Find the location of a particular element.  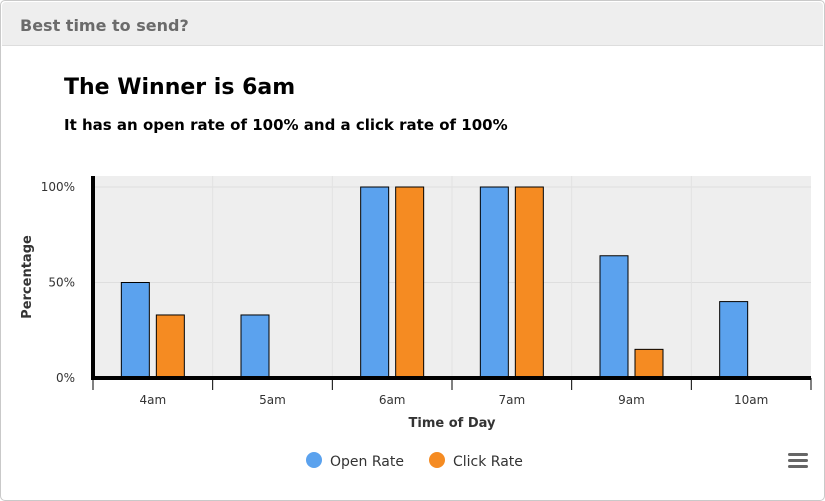

bar-open-rate-6am is located at coordinates (375, 282).